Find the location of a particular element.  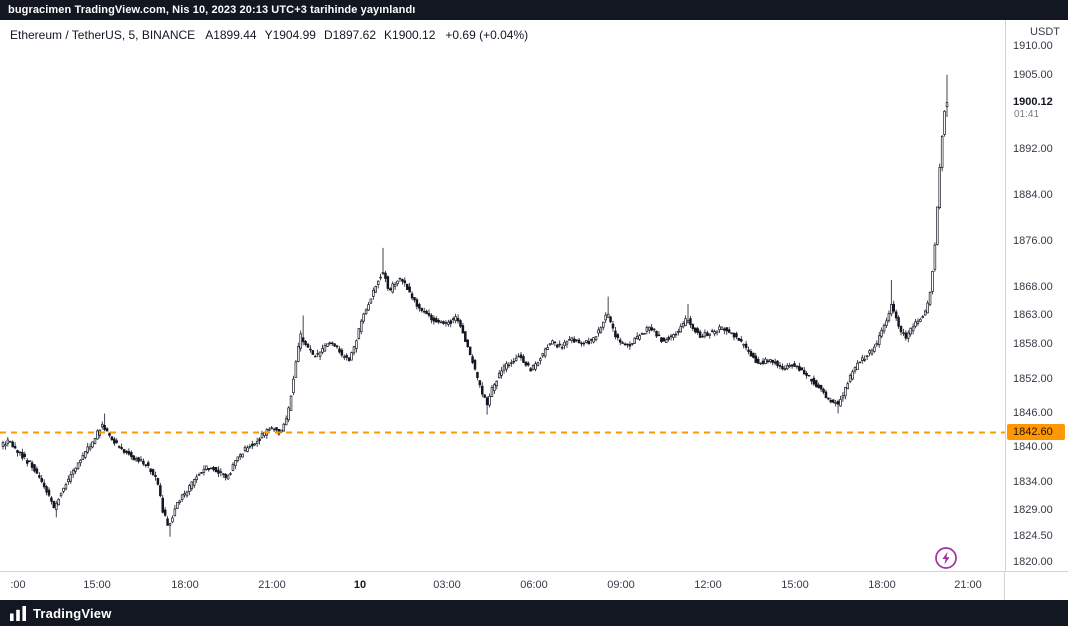

price-scale-label: 1852.00 is located at coordinates (1033, 378).